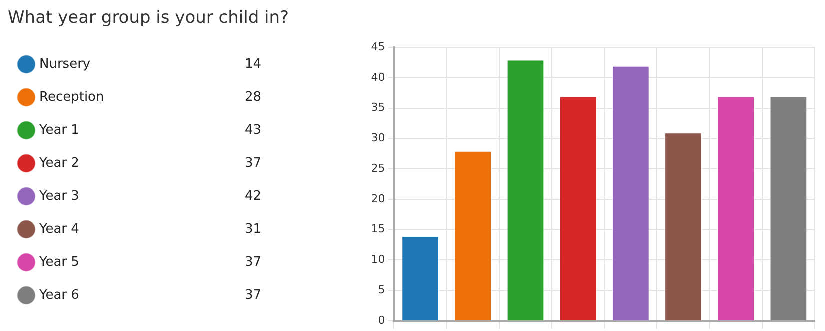  I want to click on text: 42, so click(253, 196).